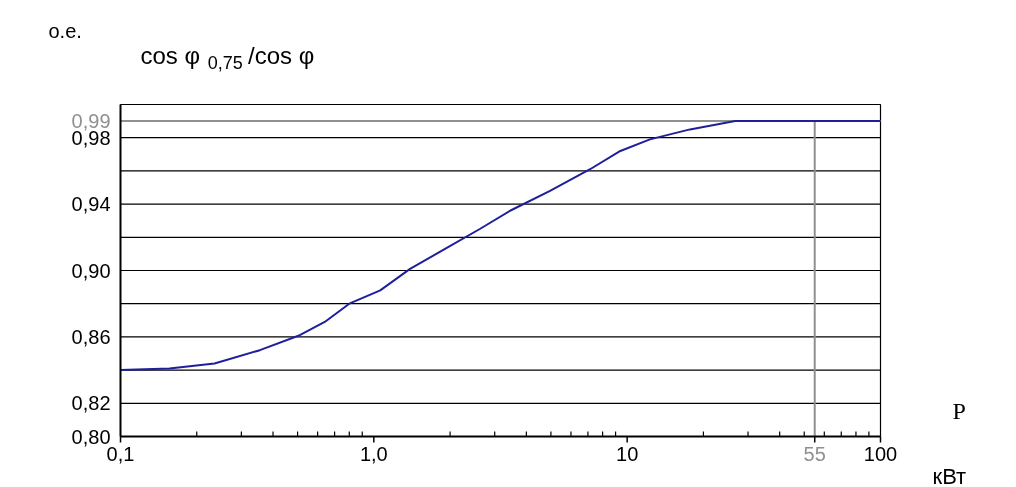  Describe the element at coordinates (91, 270) in the screenshot. I see `y-tick-label: 0,90` at that location.